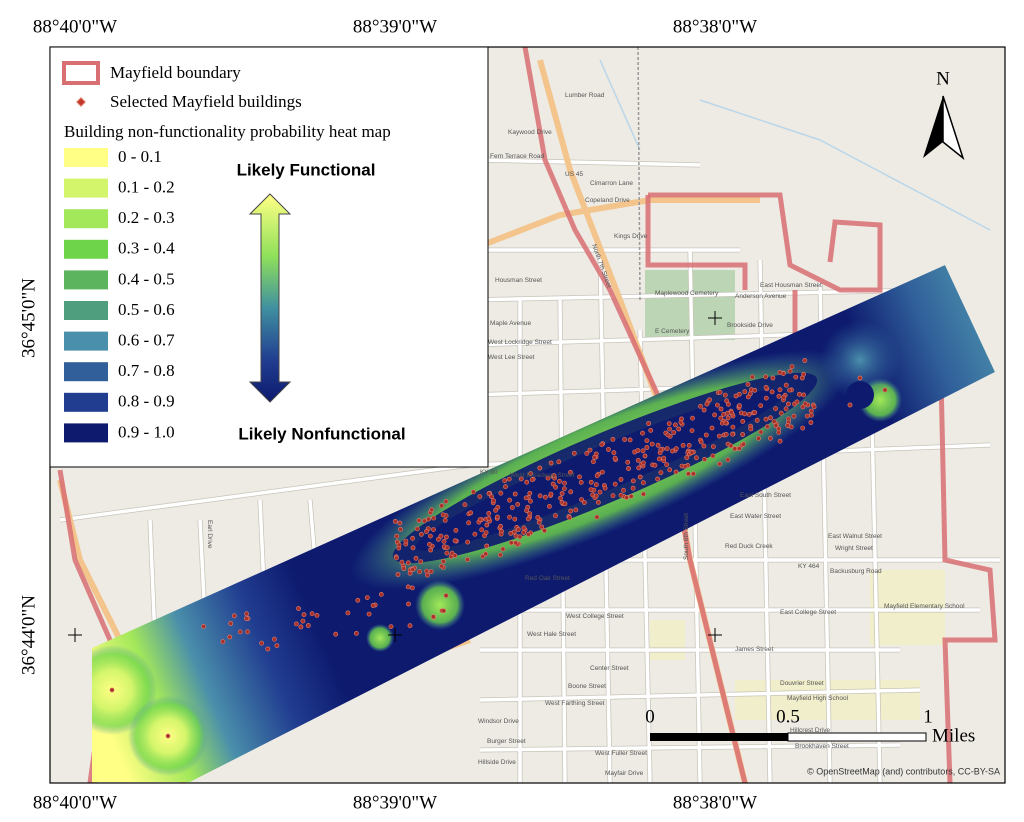  Describe the element at coordinates (520, 342) in the screenshot. I see `street-label: West Lockridge Street` at that location.